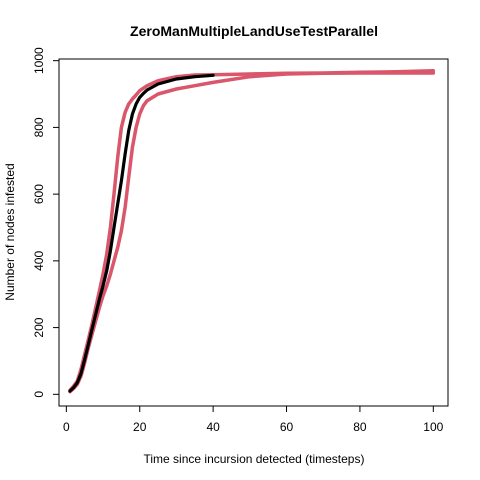 This screenshot has width=480, height=480. Describe the element at coordinates (433, 427) in the screenshot. I see `x-tick-label: 100` at that location.